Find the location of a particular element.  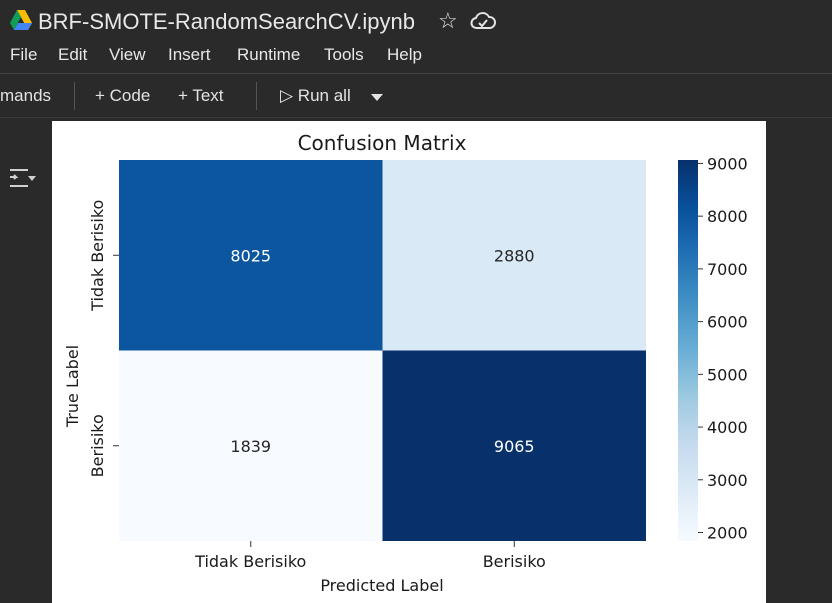

colorbar-tick-label: 3000 is located at coordinates (727, 480).